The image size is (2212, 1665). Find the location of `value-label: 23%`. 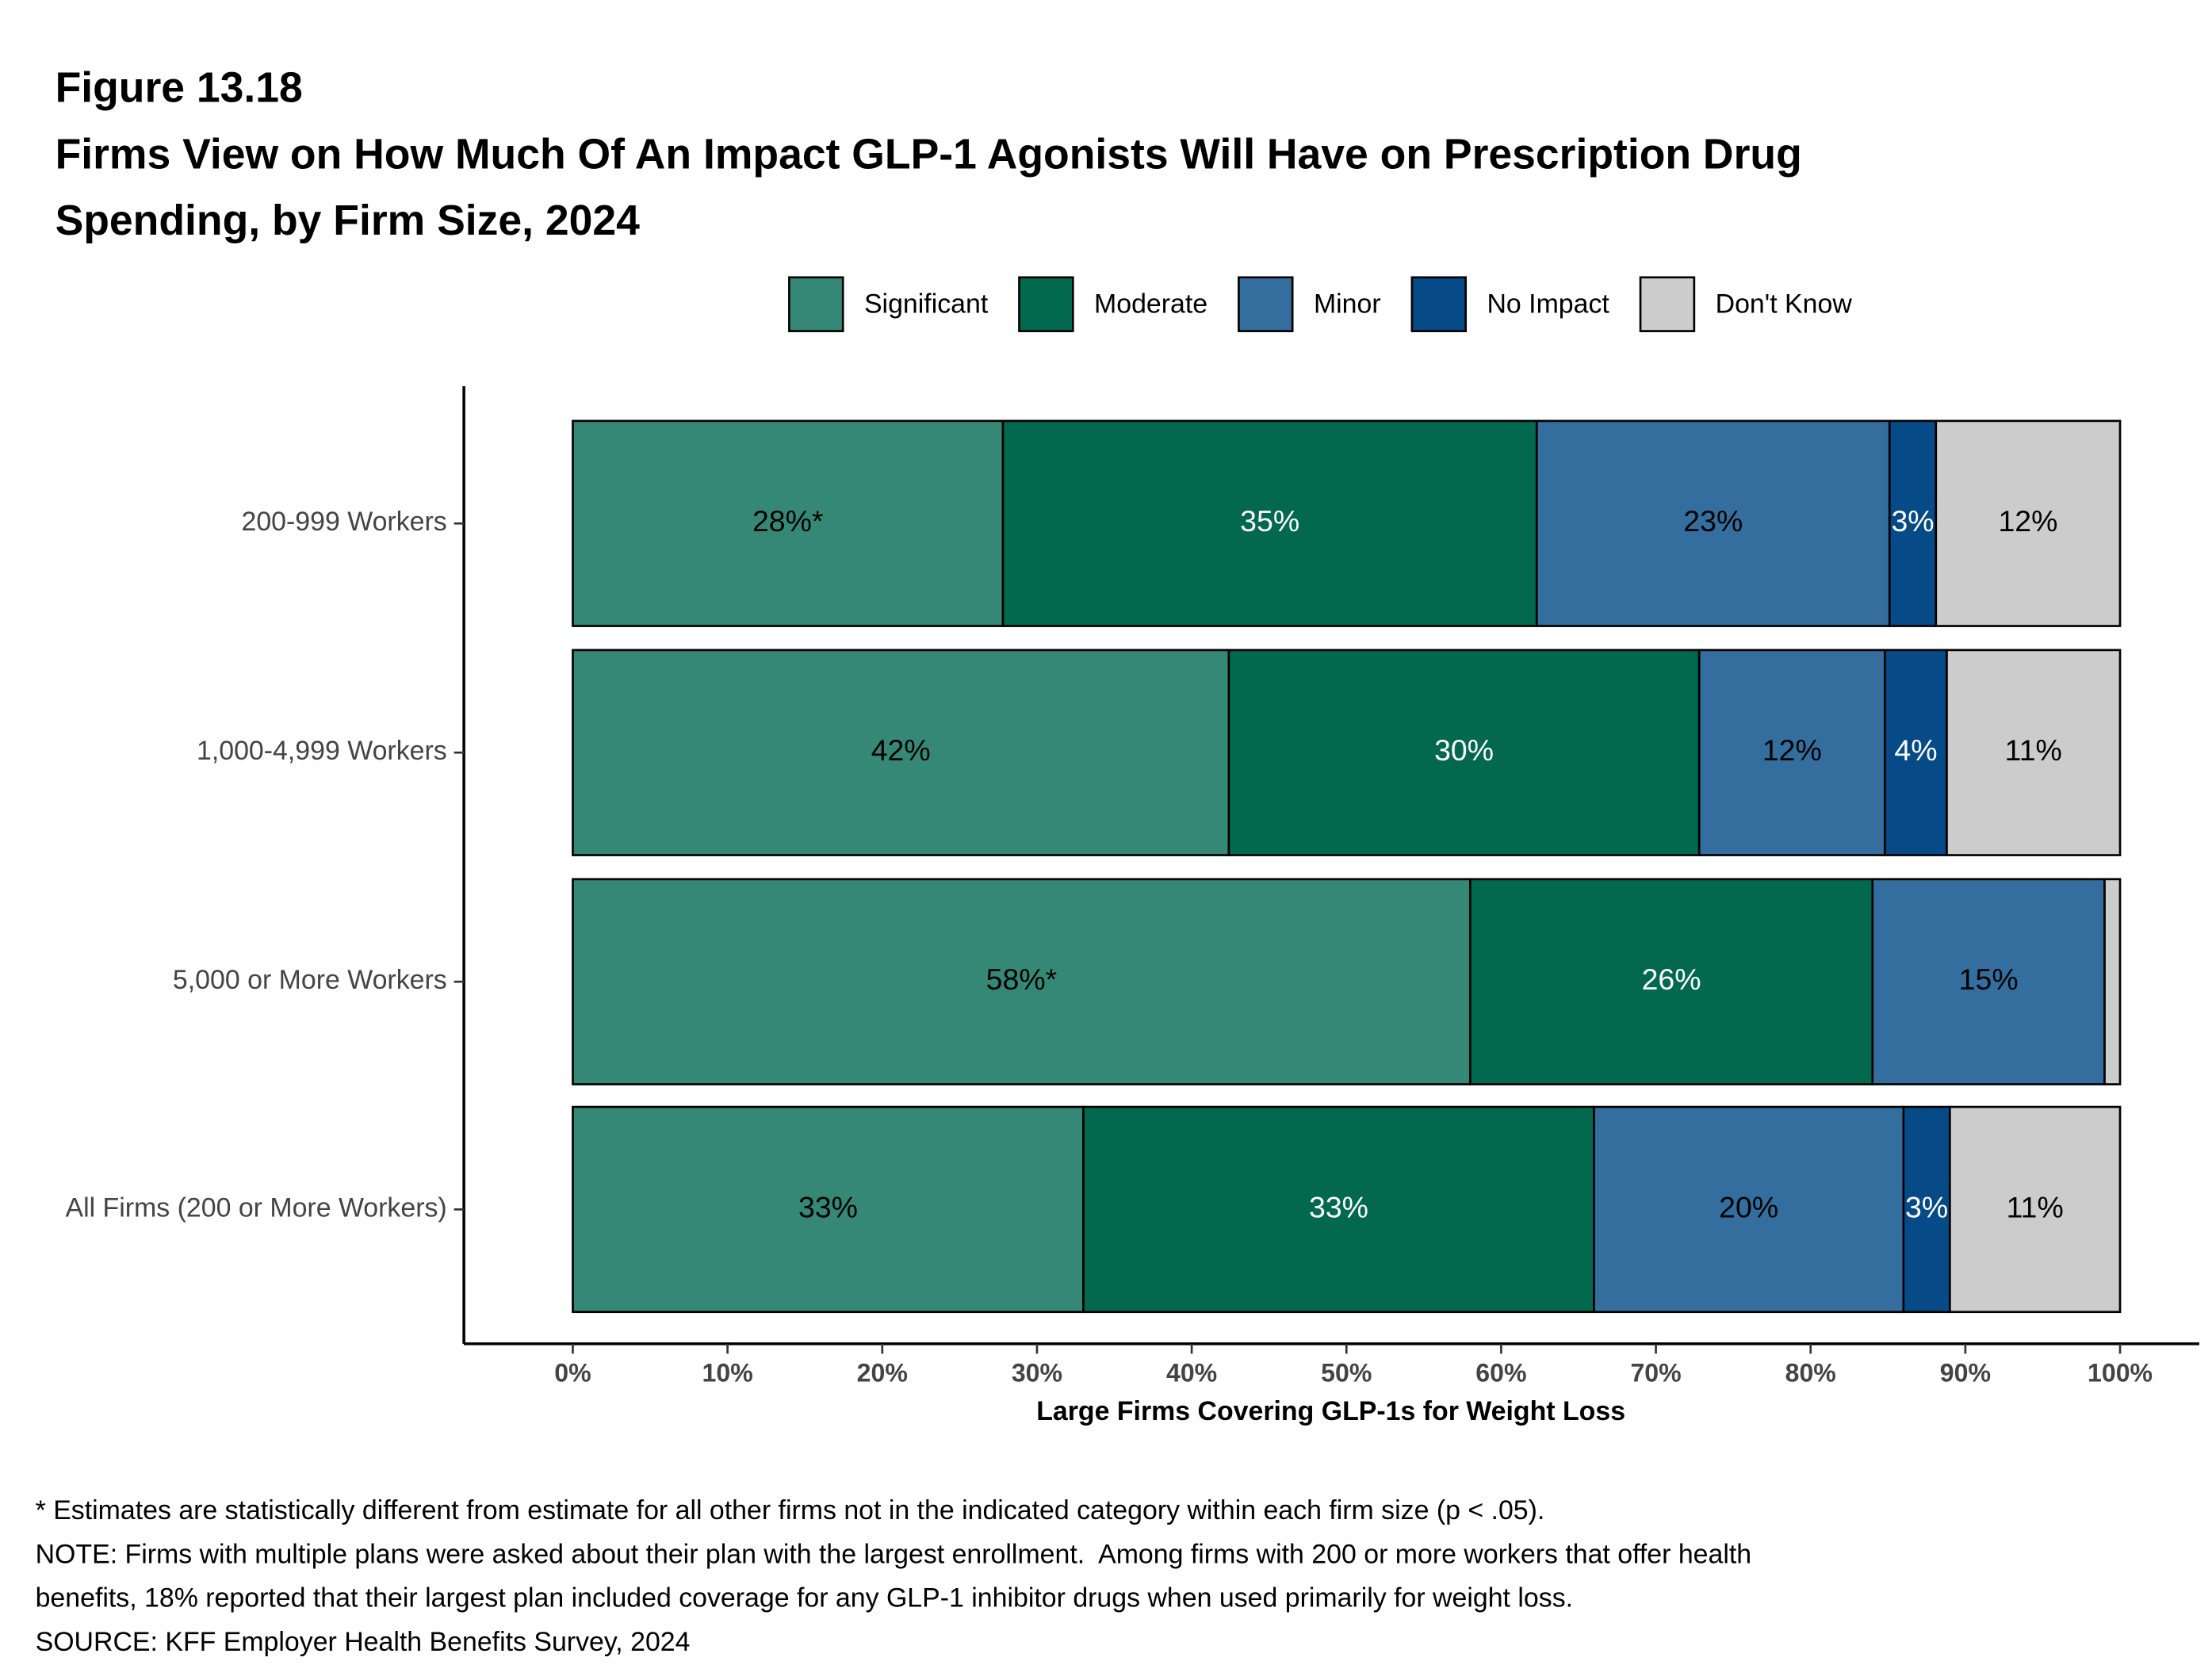

value-label: 23% is located at coordinates (1713, 521).